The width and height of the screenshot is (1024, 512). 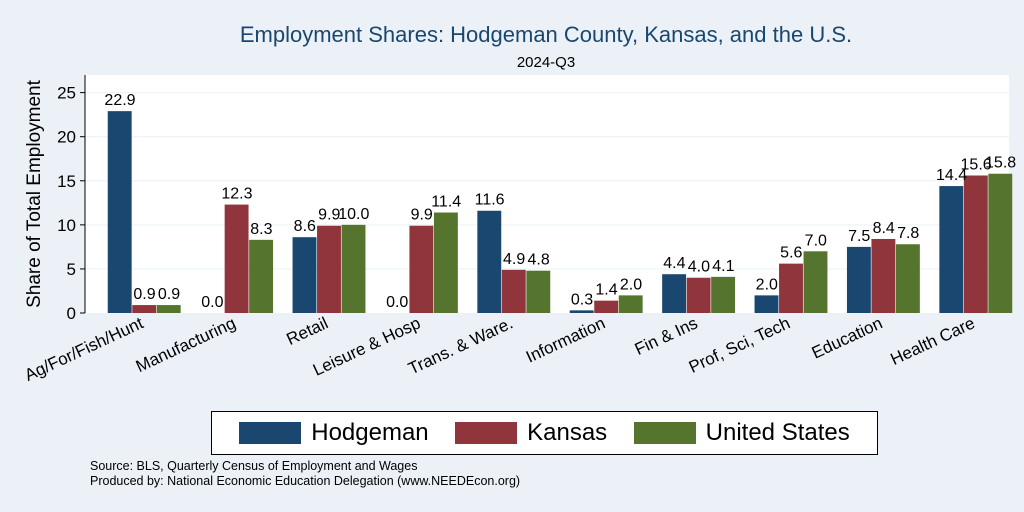 What do you see at coordinates (329, 215) in the screenshot?
I see `data-label-kansas-retail: 9.9` at bounding box center [329, 215].